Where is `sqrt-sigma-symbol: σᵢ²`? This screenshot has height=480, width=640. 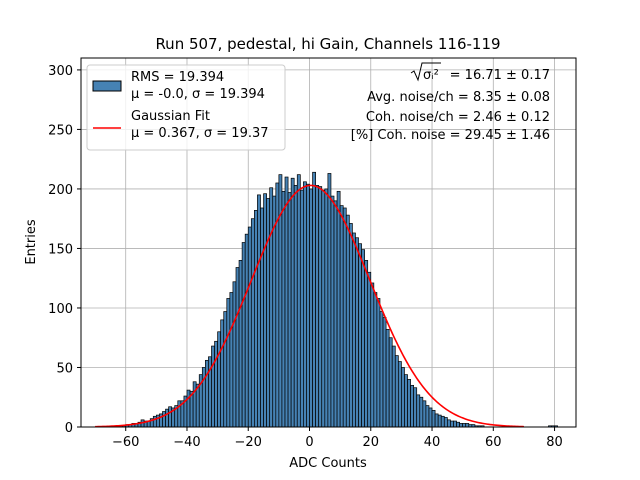
sqrt-sigma-symbol: σᵢ² is located at coordinates (425, 72).